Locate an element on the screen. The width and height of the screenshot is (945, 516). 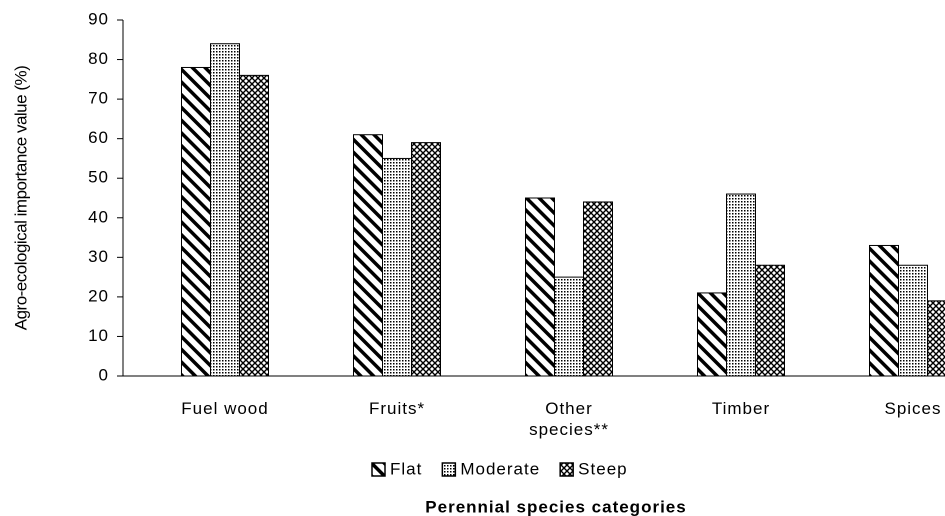
y-tick-label: 60 is located at coordinates (98, 137).